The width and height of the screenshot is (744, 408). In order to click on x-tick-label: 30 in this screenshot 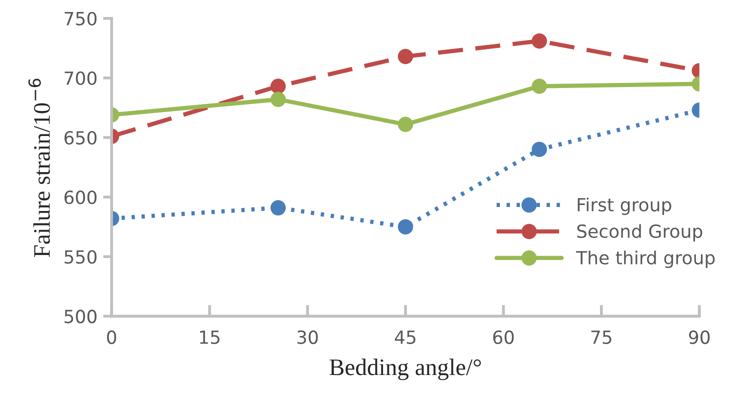, I will do `click(307, 337)`.